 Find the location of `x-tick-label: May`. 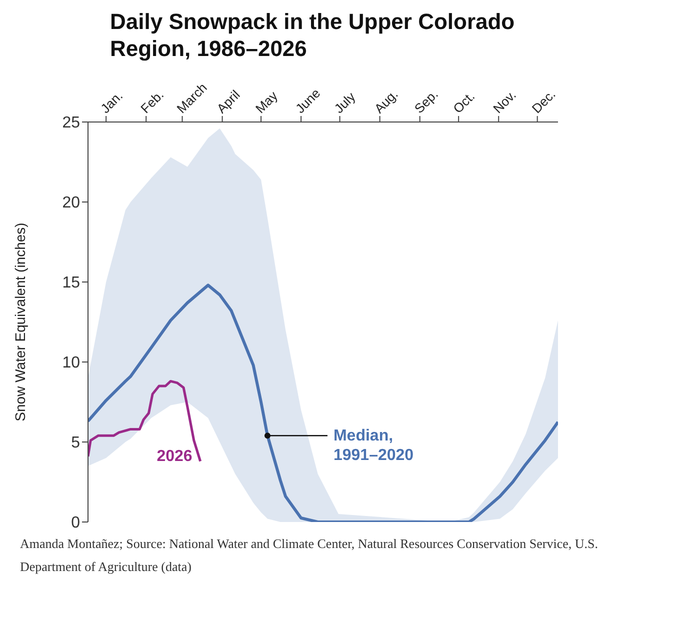

x-tick-label: May is located at coordinates (266, 102).